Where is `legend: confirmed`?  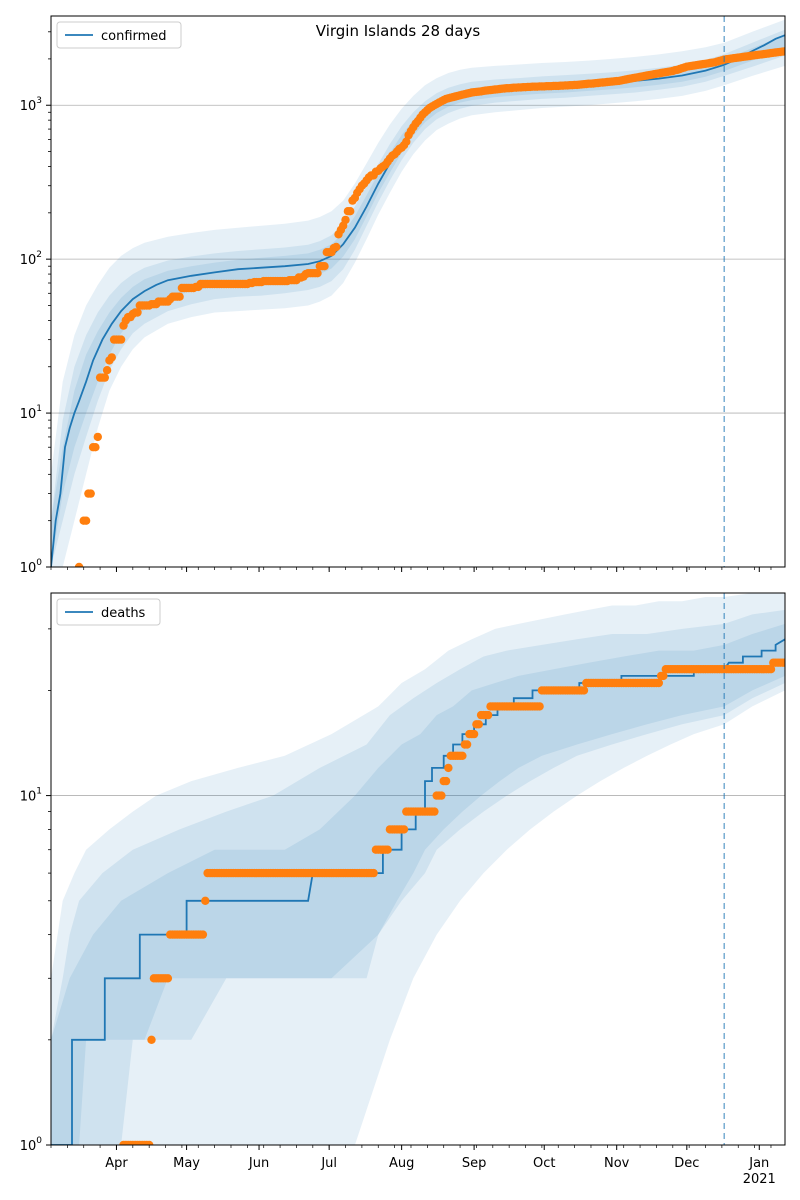
legend: confirmed is located at coordinates (119, 35).